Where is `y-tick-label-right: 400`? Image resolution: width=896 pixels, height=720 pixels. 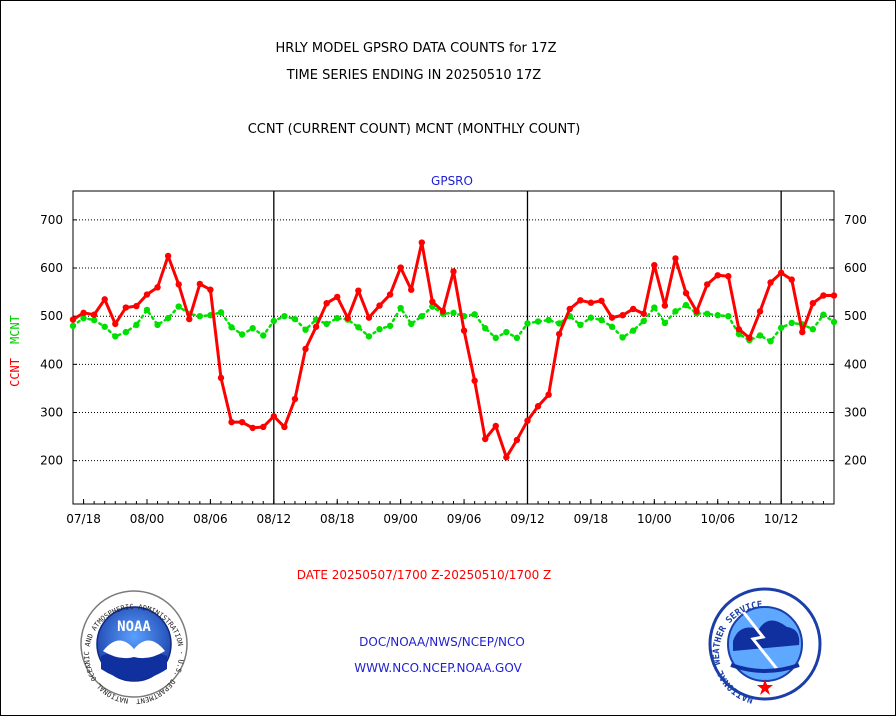 y-tick-label-right: 400 is located at coordinates (855, 364).